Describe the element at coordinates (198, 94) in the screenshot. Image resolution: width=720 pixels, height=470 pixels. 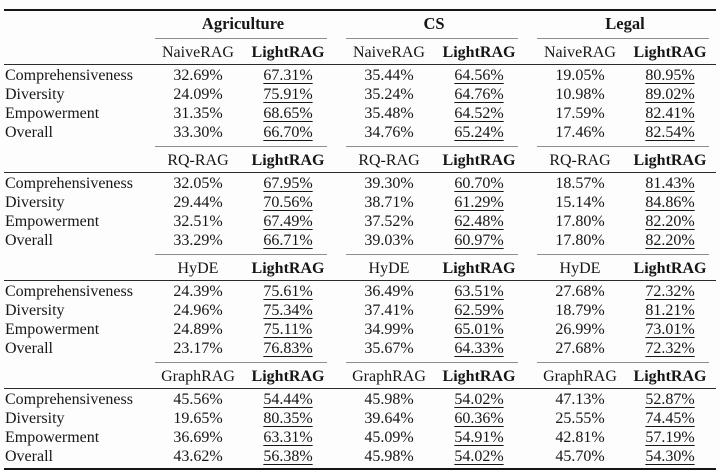
I see `baseline-value: 24.09%` at that location.